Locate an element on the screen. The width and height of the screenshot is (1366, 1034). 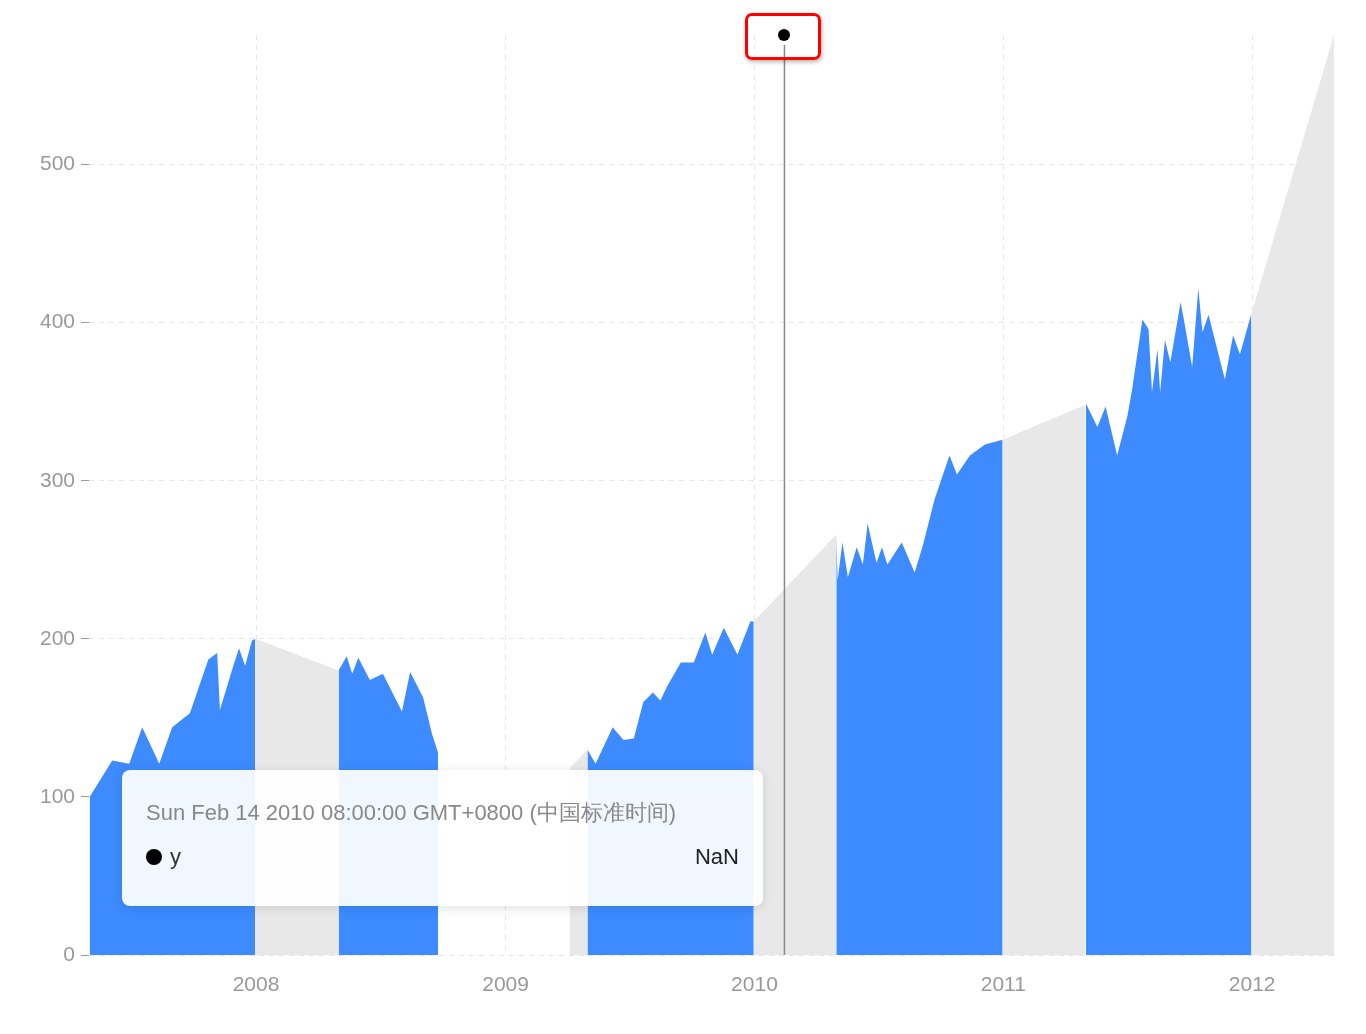
y-tick-label: 0 is located at coordinates (69, 953).